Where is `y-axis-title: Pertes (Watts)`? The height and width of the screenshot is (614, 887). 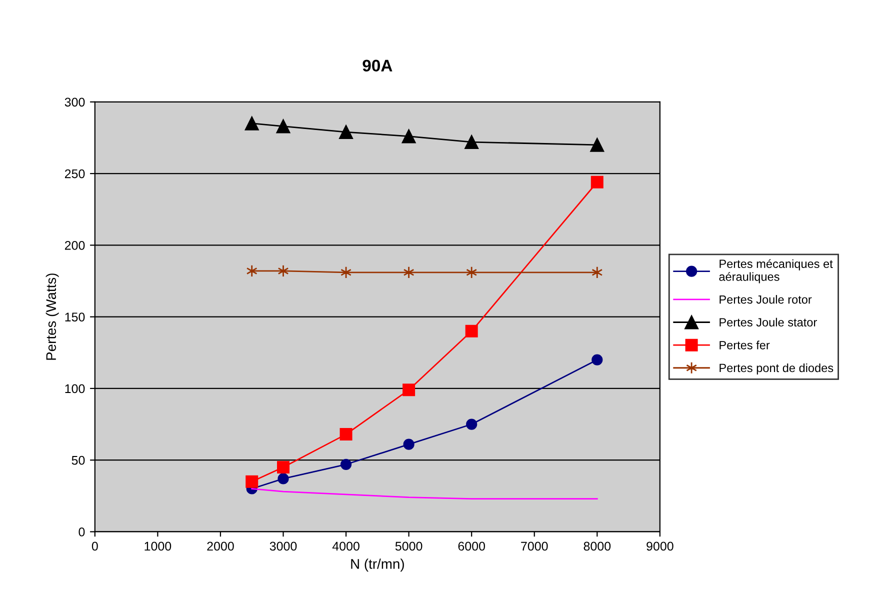 y-axis-title: Pertes (Watts) is located at coordinates (52, 317).